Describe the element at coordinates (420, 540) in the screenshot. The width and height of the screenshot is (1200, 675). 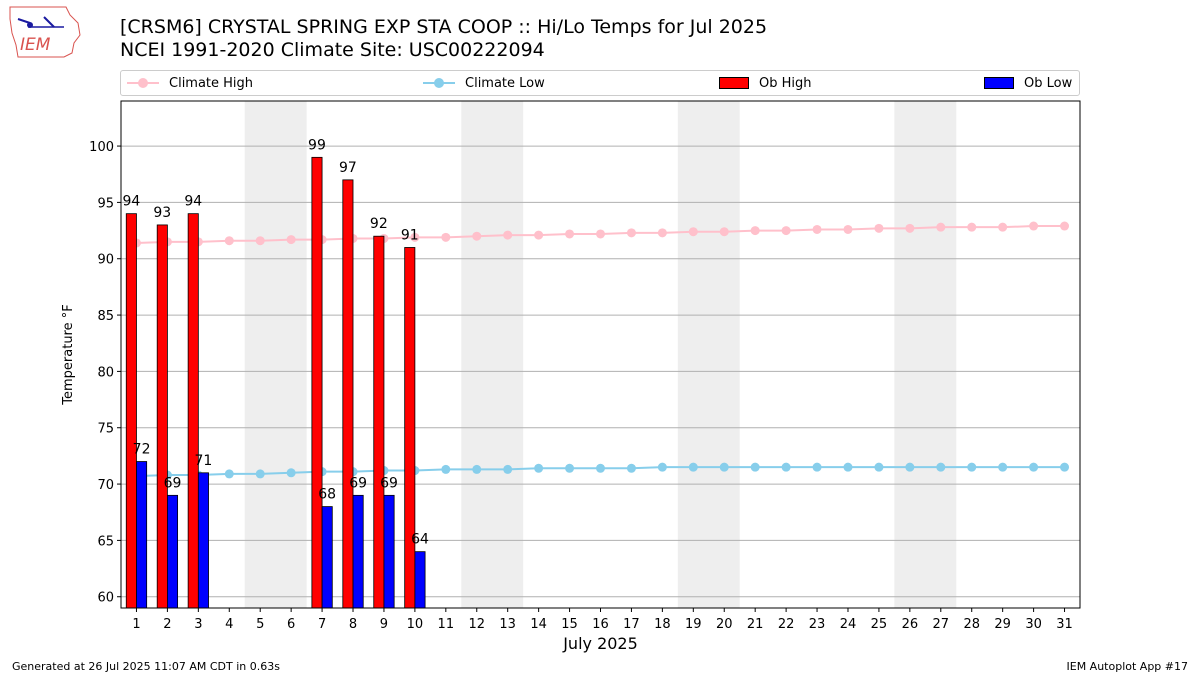
I see `ob-low-label: 64` at that location.